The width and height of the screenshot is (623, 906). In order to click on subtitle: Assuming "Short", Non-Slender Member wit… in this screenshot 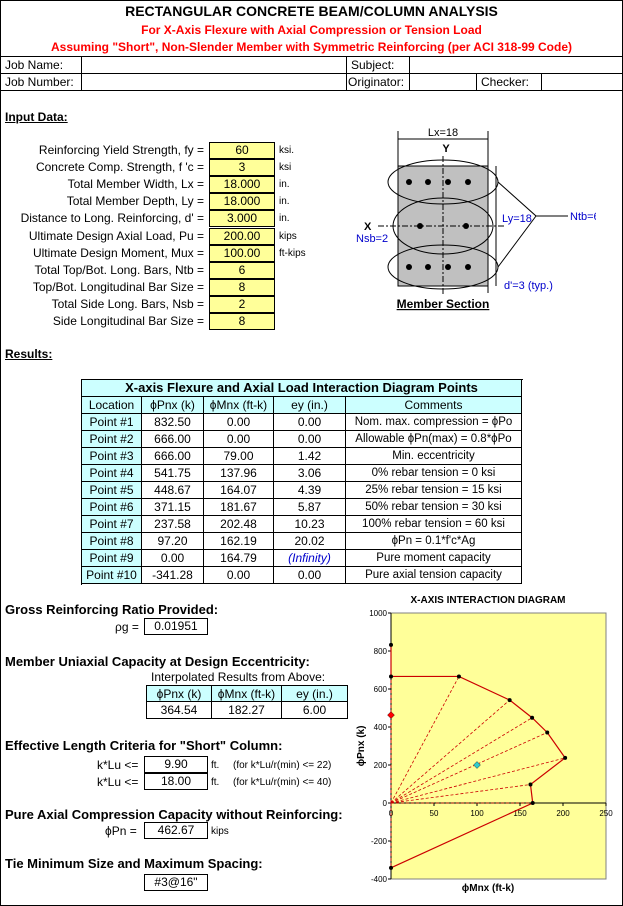, I will do `click(311, 47)`.